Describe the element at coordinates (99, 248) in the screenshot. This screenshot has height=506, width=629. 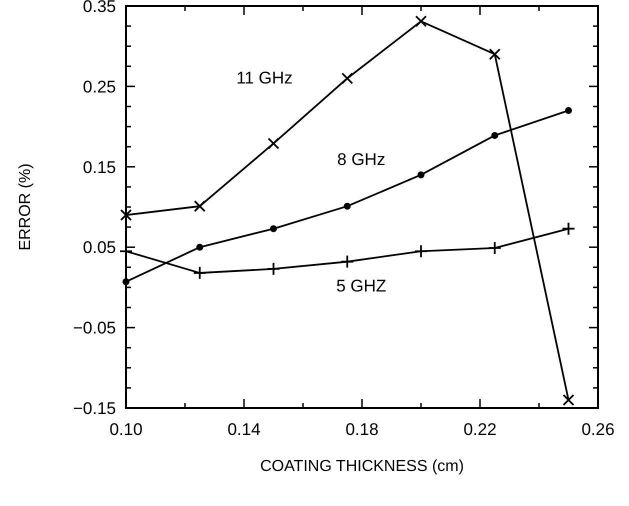
I see `y-tick-label: 0.05` at that location.